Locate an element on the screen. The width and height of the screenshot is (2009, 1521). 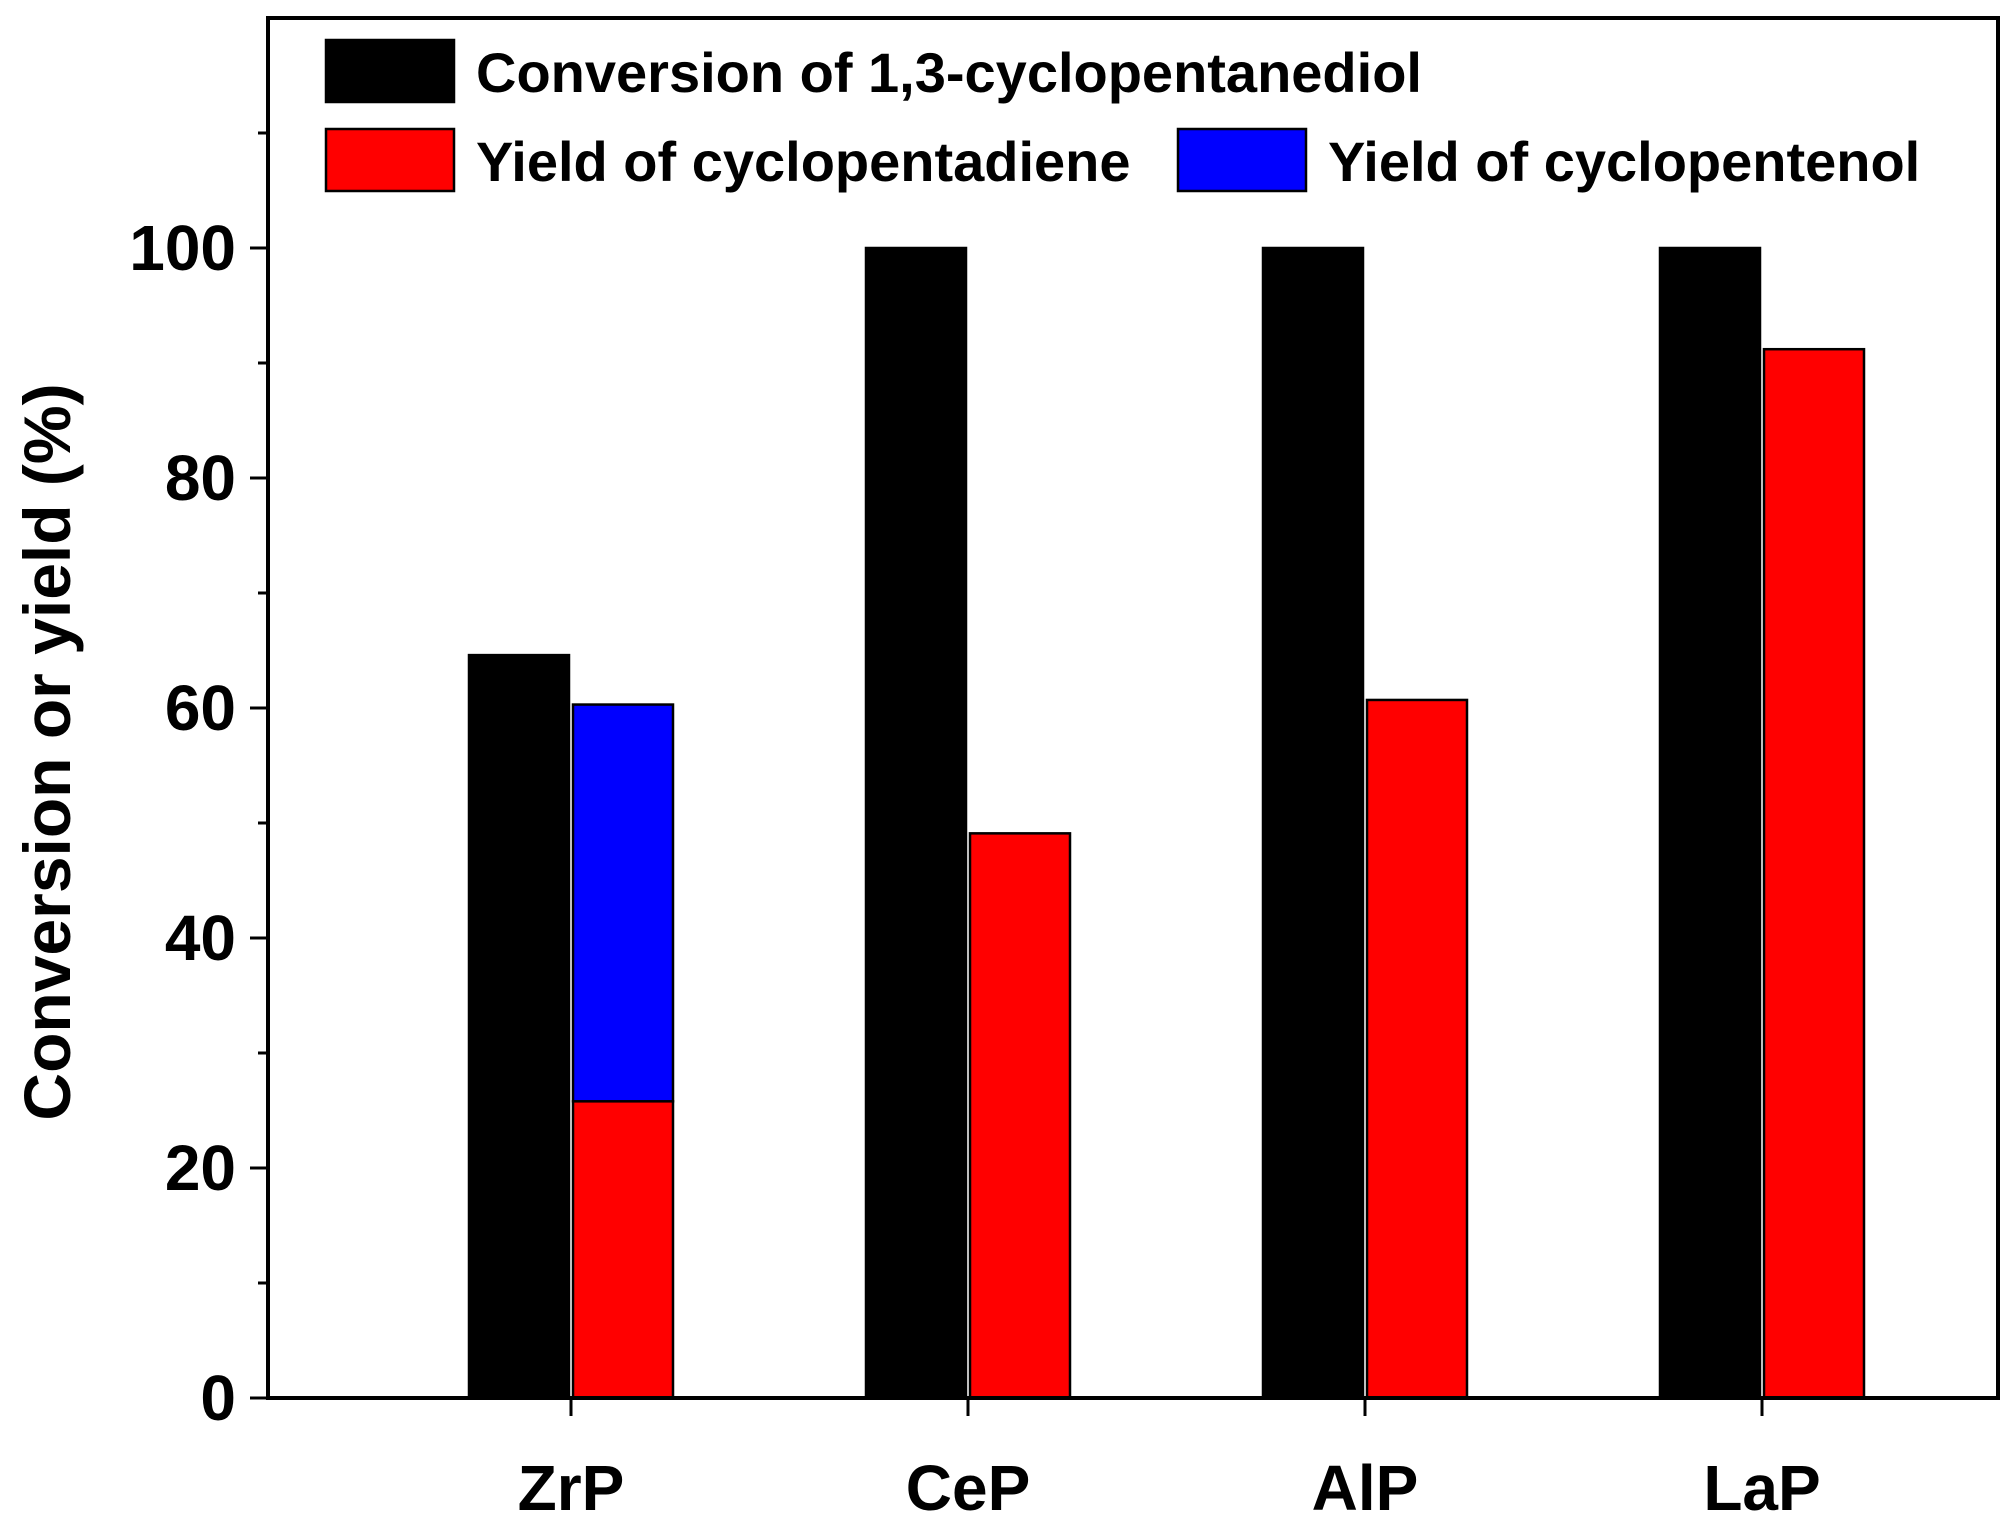
bar-cyclopentadiene-lap is located at coordinates (1814, 873).